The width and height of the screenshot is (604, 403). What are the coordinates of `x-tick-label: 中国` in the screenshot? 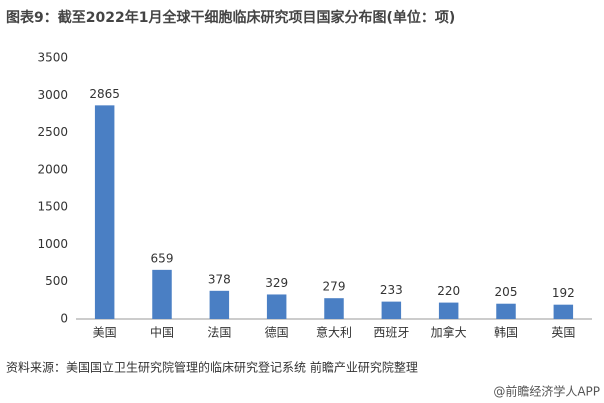 It's located at (162, 332).